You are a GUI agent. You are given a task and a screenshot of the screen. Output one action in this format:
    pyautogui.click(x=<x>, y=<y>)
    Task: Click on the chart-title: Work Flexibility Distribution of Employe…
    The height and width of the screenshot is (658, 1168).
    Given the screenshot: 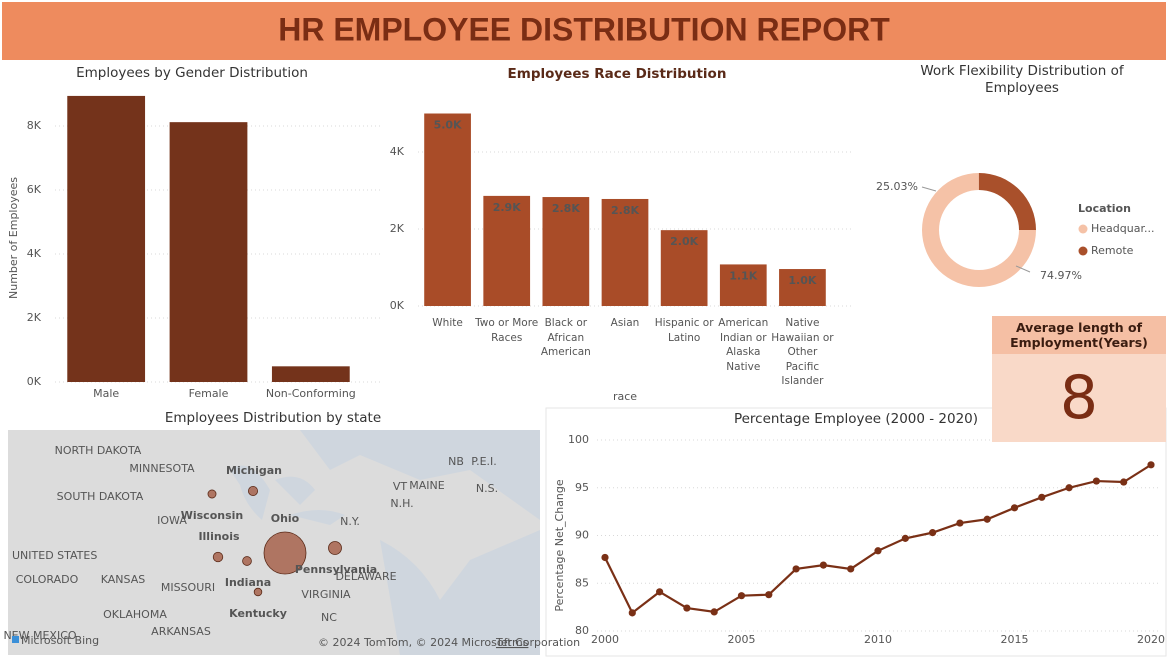 What is the action you would take?
    pyautogui.click(x=1022, y=79)
    